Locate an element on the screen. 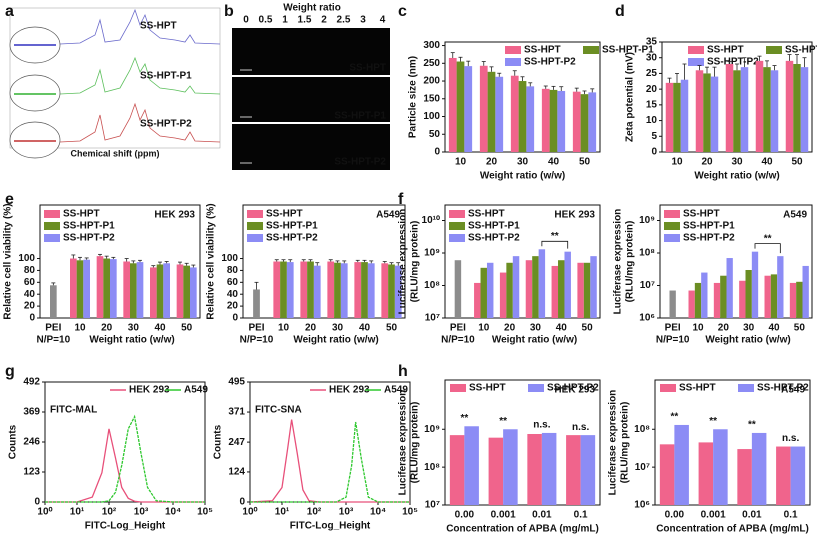  x-tick-label: 10 is located at coordinates (80, 328).